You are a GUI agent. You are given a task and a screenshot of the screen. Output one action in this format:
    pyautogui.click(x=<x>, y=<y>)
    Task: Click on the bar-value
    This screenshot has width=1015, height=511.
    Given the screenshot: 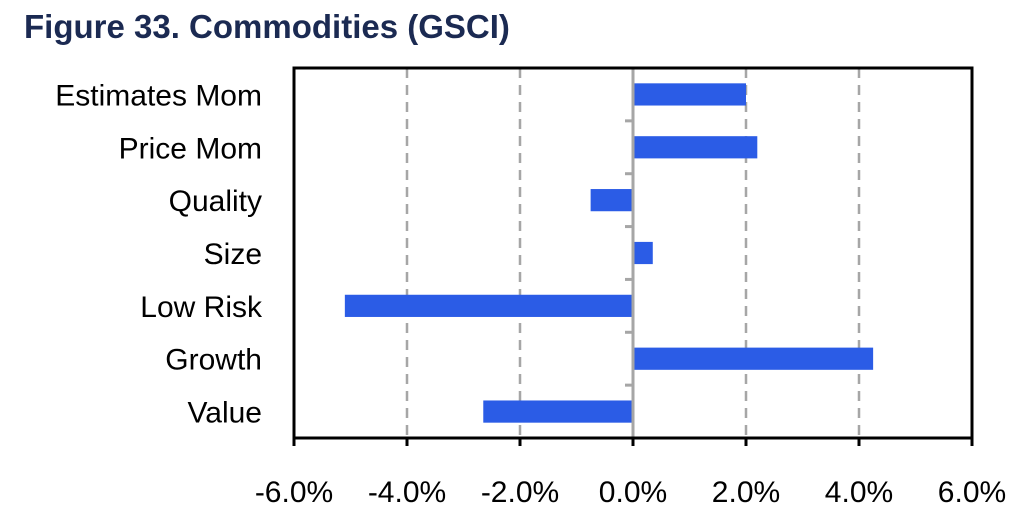 What is the action you would take?
    pyautogui.click(x=558, y=411)
    